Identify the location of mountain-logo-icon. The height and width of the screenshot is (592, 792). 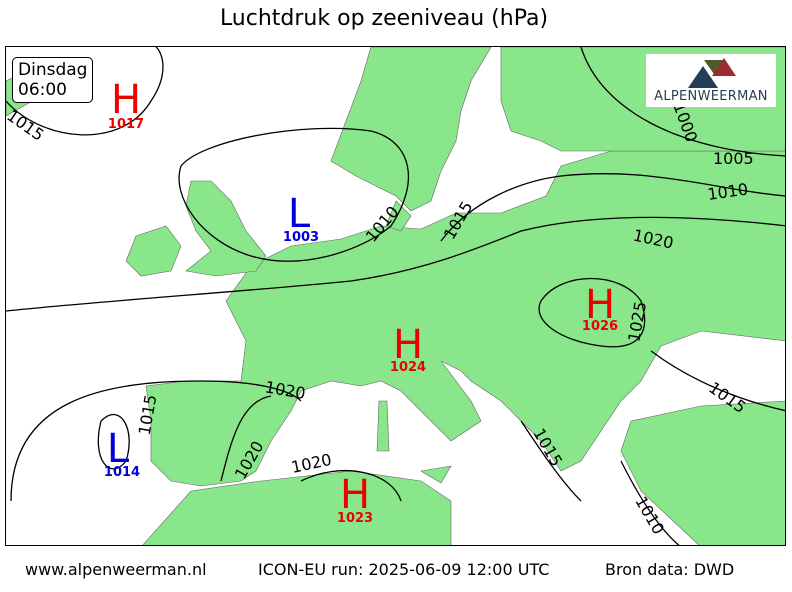
(712, 73).